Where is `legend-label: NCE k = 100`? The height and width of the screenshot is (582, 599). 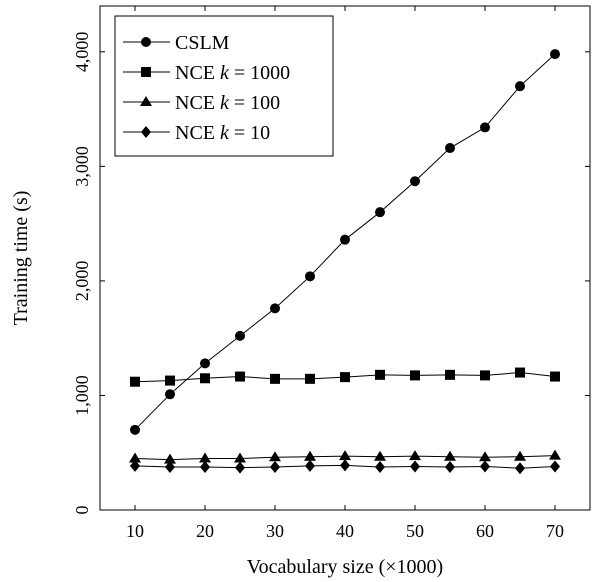 legend-label: NCE k = 100 is located at coordinates (227, 103).